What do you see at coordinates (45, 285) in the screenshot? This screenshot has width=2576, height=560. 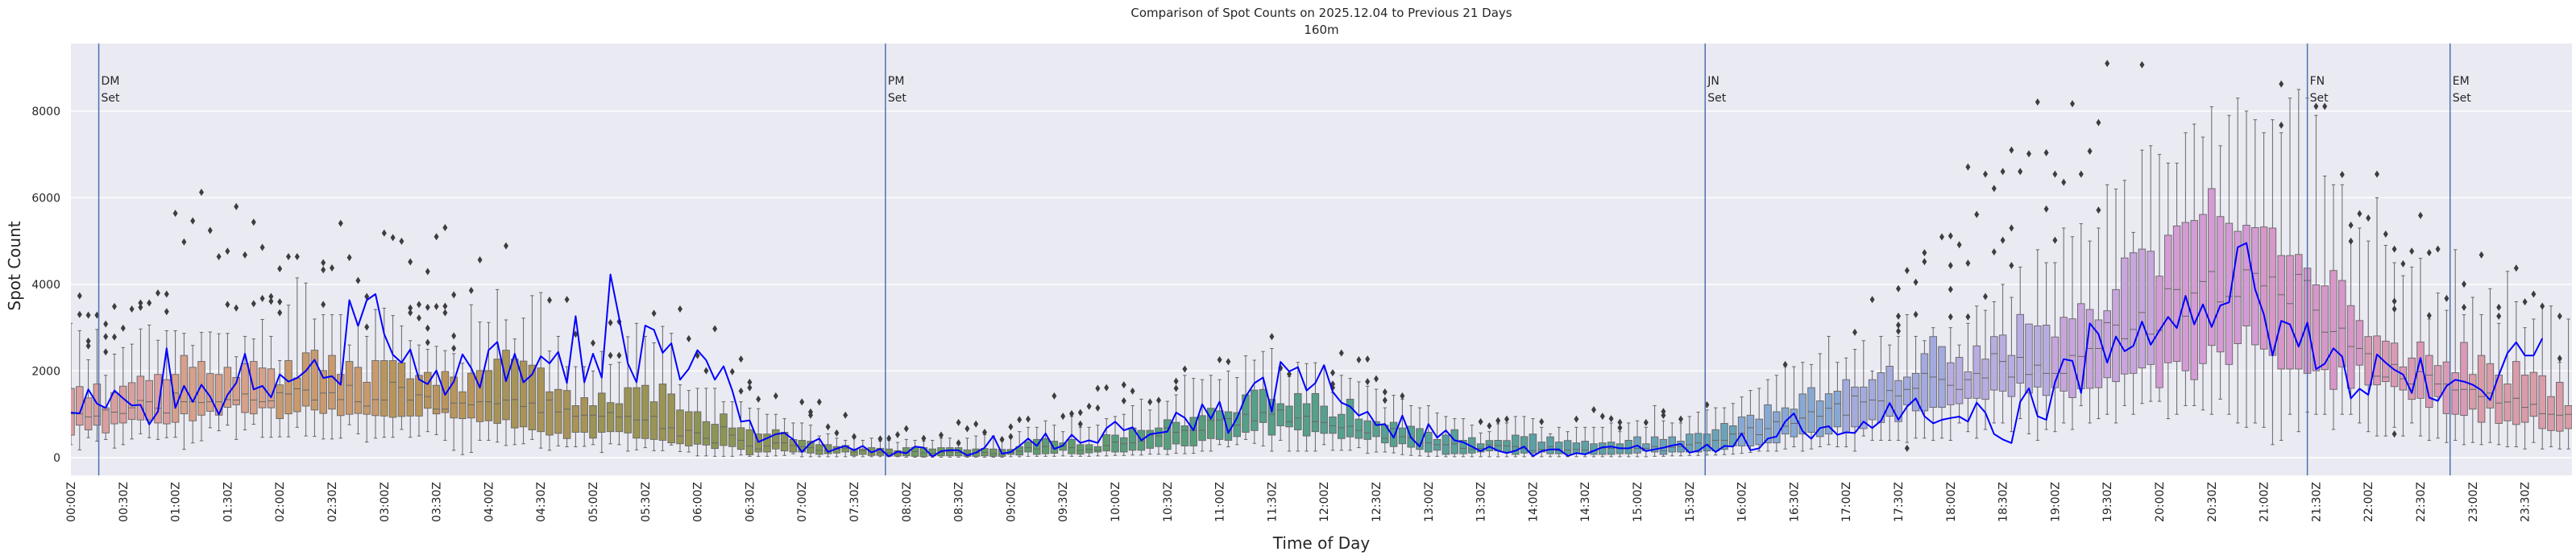 I see `y-tick-labels: 0 2000 4000 6000 8000` at bounding box center [45, 285].